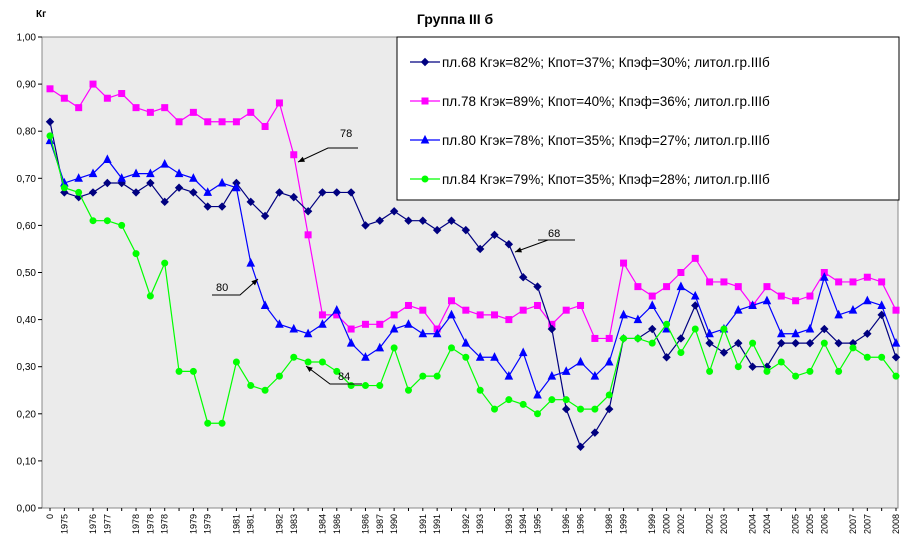  I want to click on x-tick-label: 1975, so click(64, 524).